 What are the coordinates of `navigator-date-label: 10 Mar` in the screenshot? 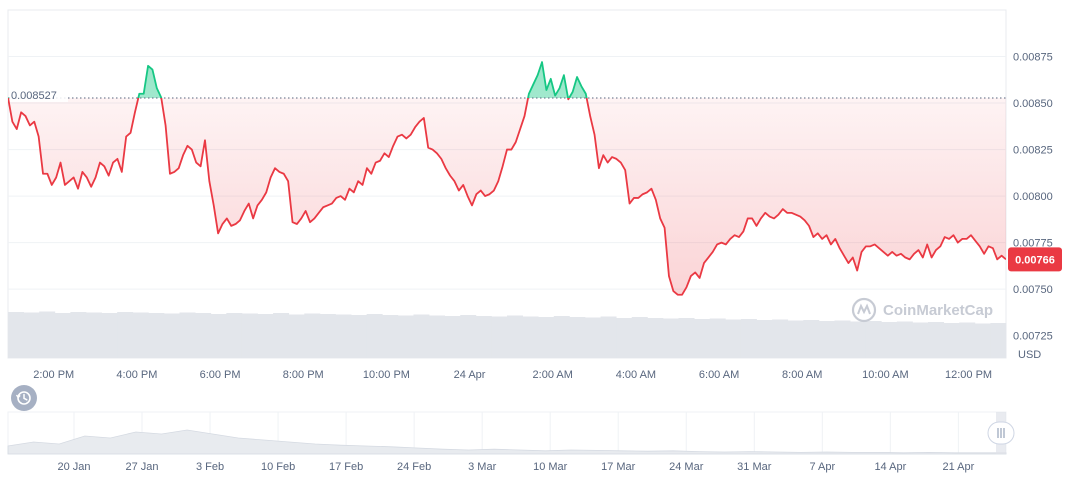 It's located at (550, 467).